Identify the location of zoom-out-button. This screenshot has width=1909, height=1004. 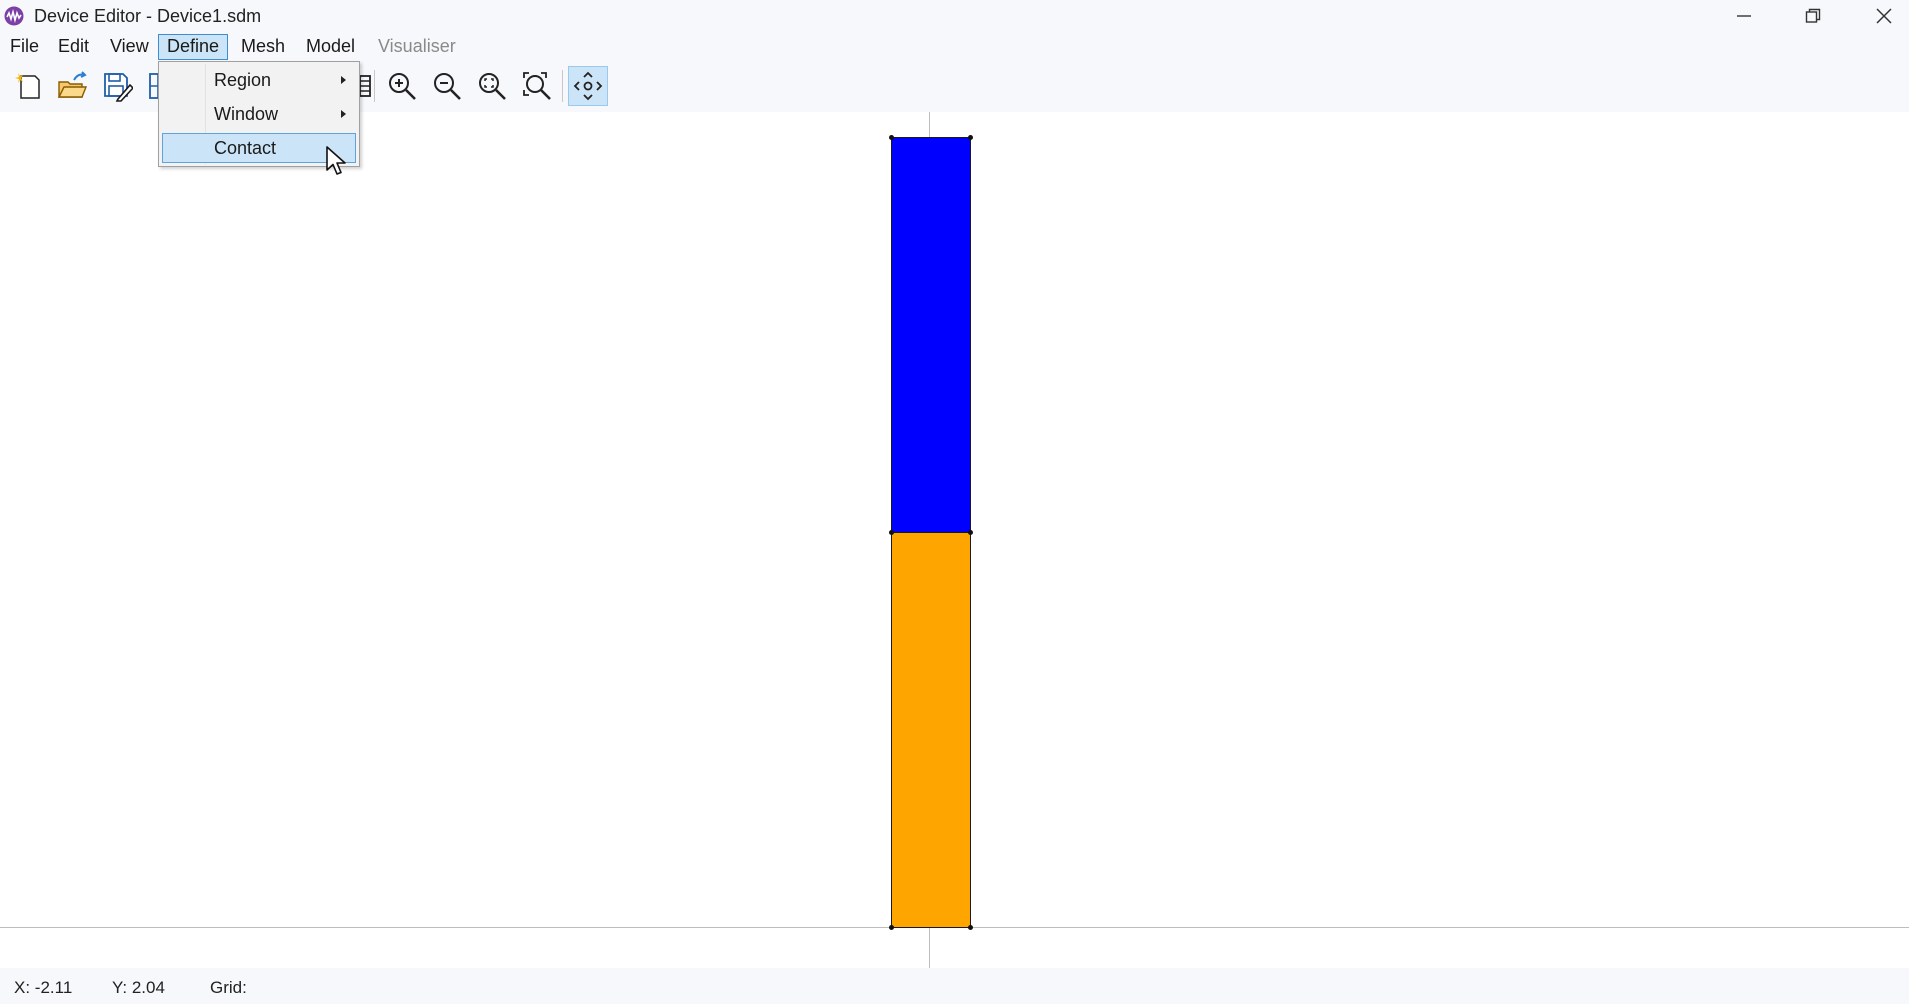
(447, 86).